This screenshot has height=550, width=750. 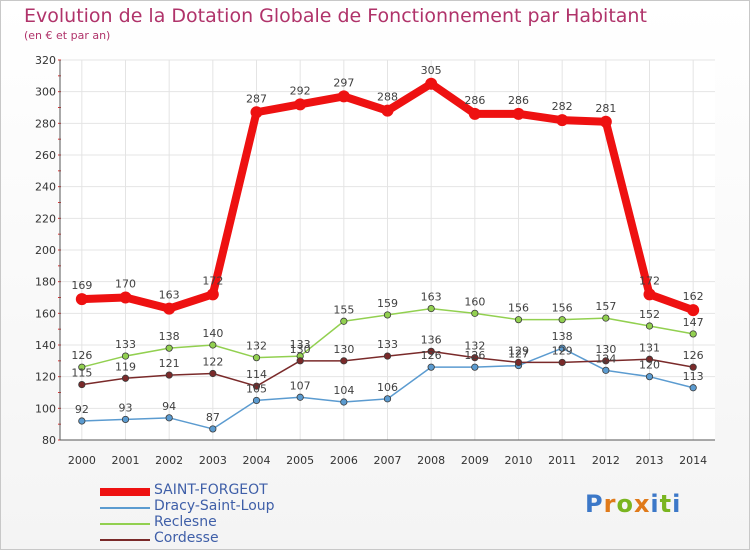 What do you see at coordinates (475, 460) in the screenshot?
I see `x-tick-label: 2009` at bounding box center [475, 460].